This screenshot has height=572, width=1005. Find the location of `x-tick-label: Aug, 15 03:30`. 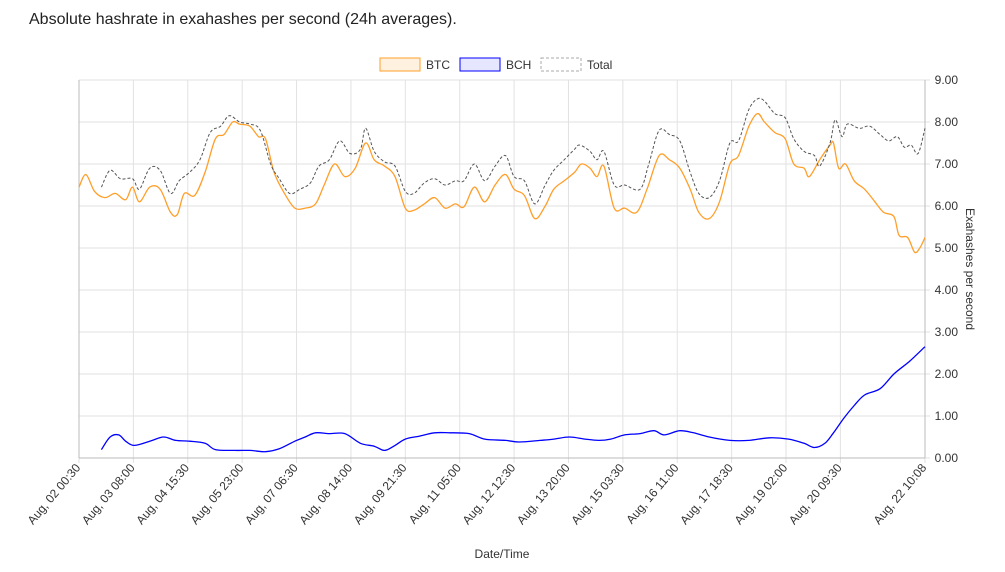

x-tick-label: Aug, 15 03:30 is located at coordinates (597, 494).